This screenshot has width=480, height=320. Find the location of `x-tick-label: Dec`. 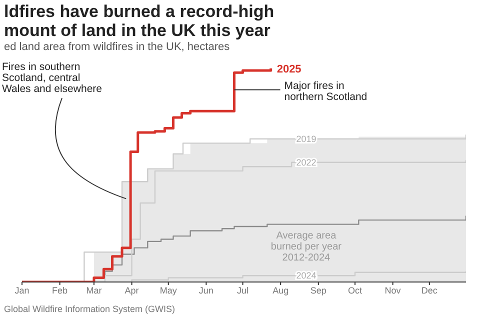

x-tick-label: Dec is located at coordinates (429, 290).